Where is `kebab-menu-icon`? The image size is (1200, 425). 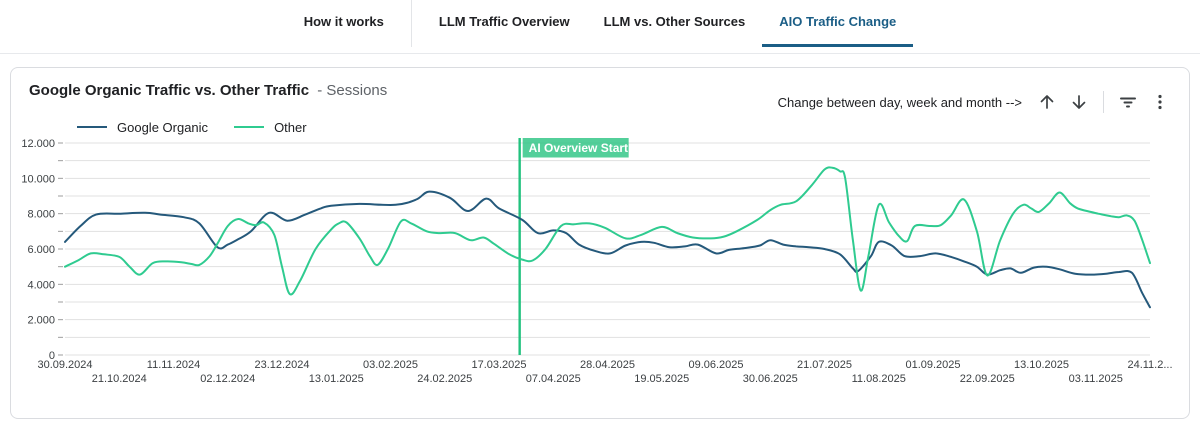 kebab-menu-icon is located at coordinates (1160, 102).